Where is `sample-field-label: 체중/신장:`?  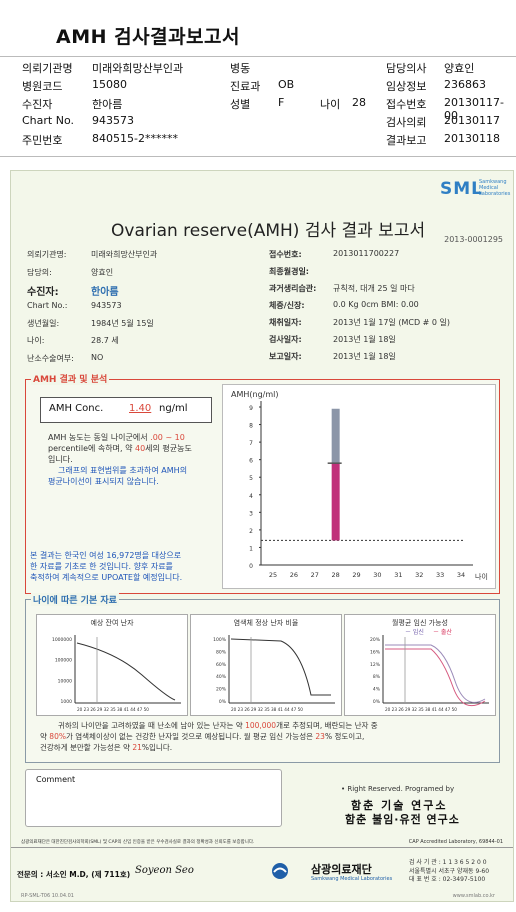 sample-field-label: 체중/신장: is located at coordinates (287, 305).